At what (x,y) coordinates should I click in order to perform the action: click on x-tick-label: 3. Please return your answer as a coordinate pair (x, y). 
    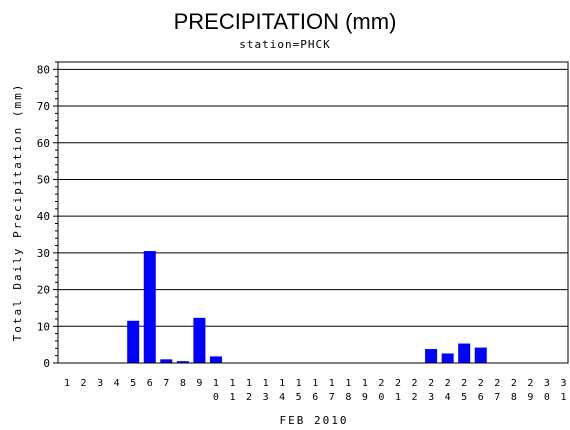
    Looking at the image, I should click on (100, 383).